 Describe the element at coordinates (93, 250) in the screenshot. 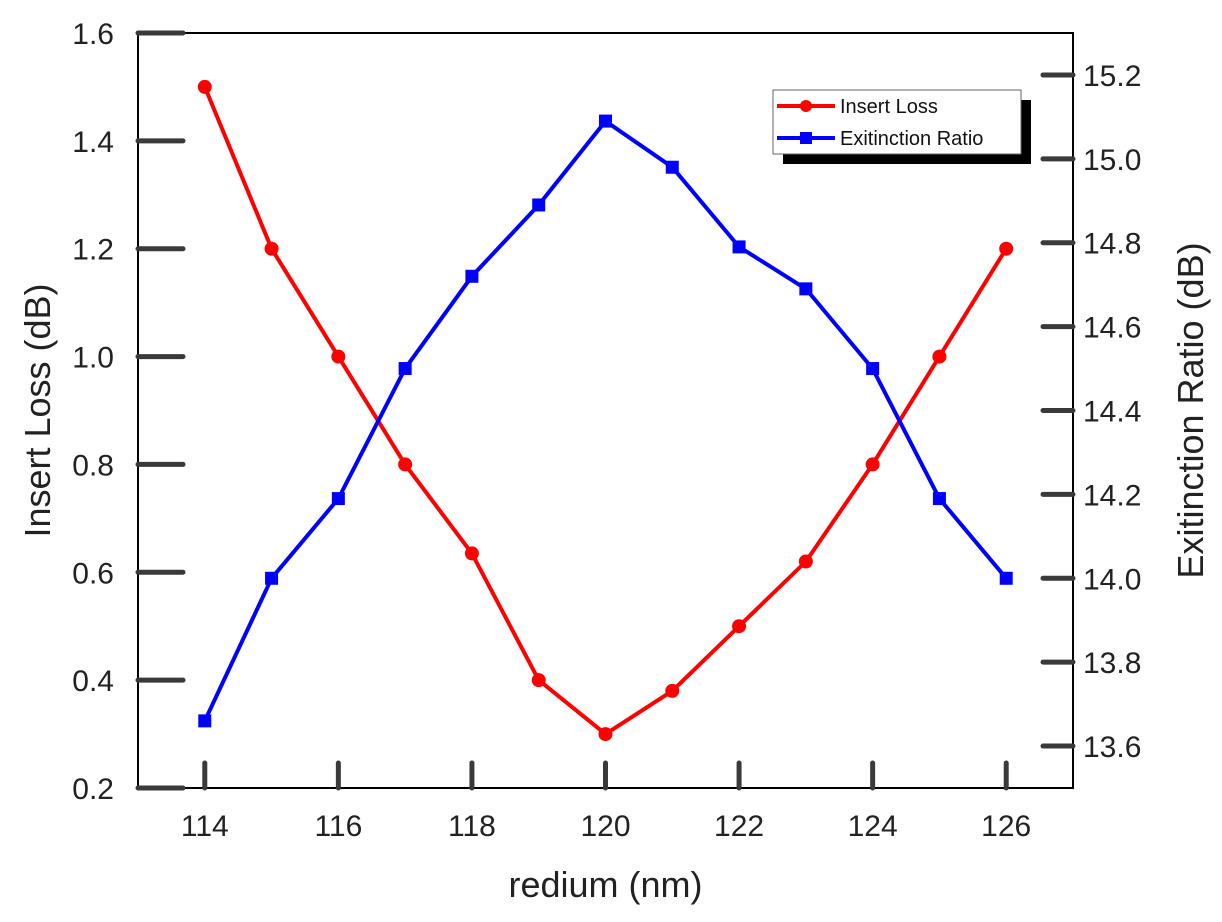

I see `left-y-tick-label: 1.2` at that location.